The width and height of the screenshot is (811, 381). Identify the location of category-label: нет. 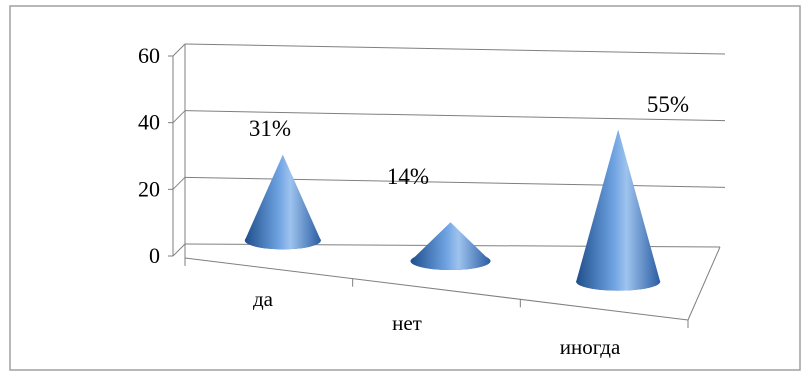
(407, 323).